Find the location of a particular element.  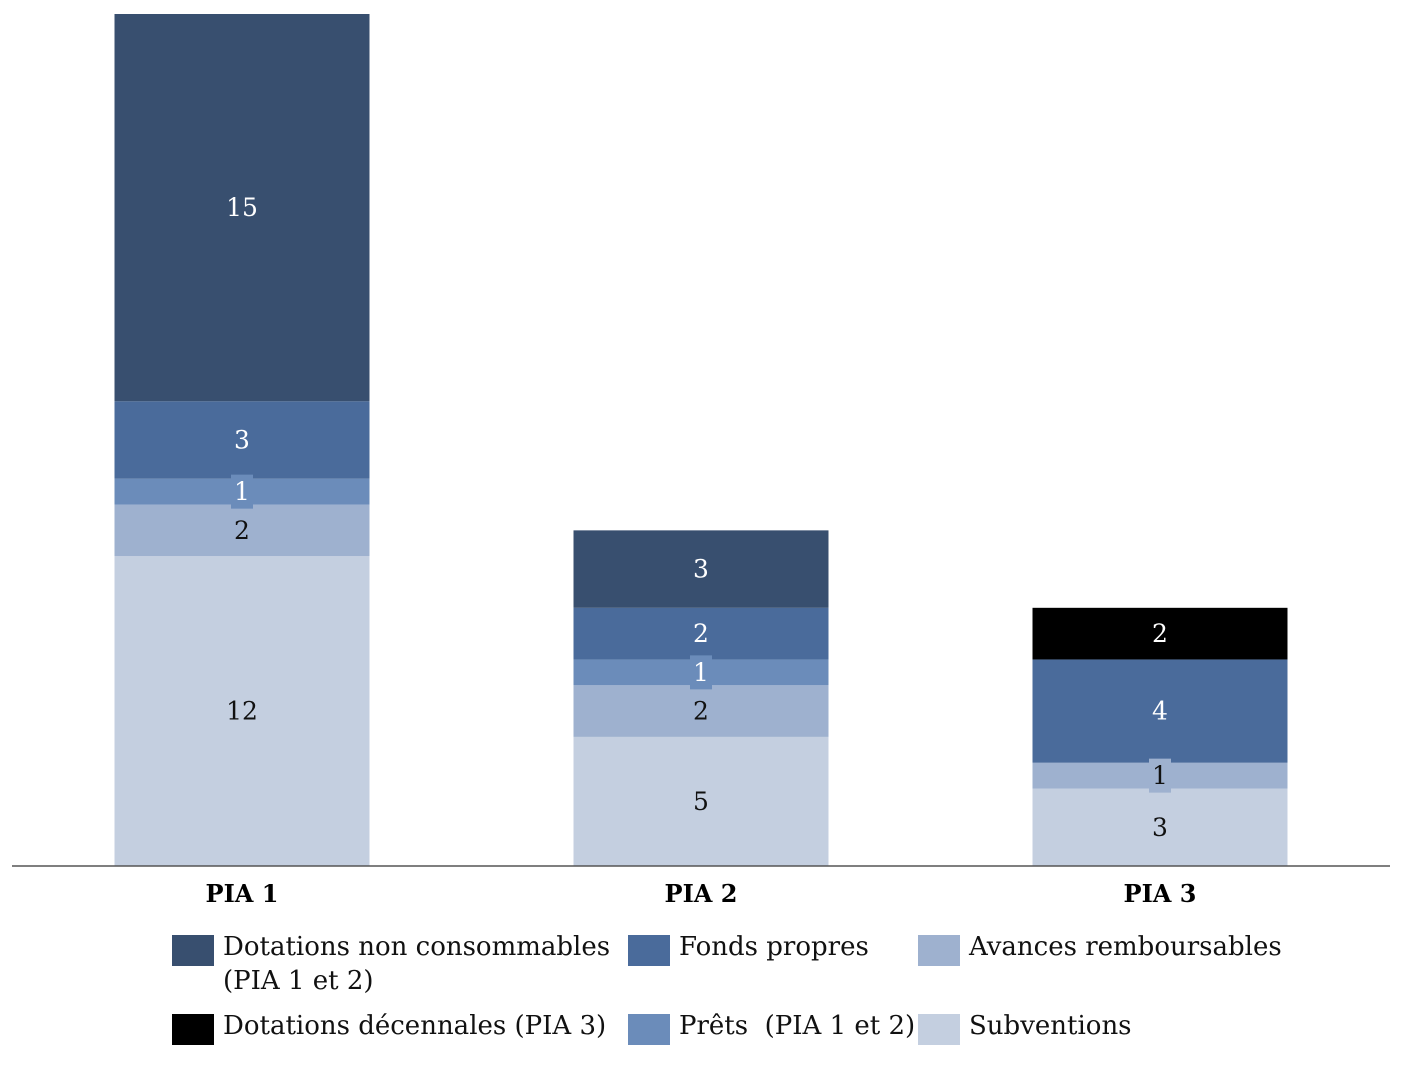

legend-item-dotations-decennales: Dotations décennales (PIA 3) is located at coordinates (389, 1027).